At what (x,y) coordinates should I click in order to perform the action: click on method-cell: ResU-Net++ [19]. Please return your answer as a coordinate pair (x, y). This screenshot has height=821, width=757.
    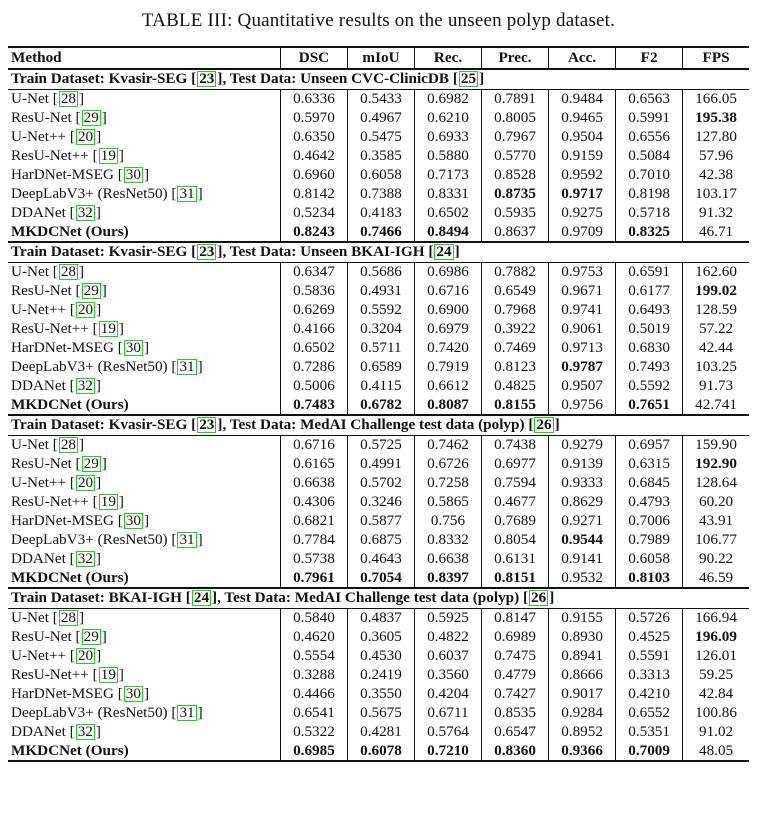
    Looking at the image, I should click on (144, 329).